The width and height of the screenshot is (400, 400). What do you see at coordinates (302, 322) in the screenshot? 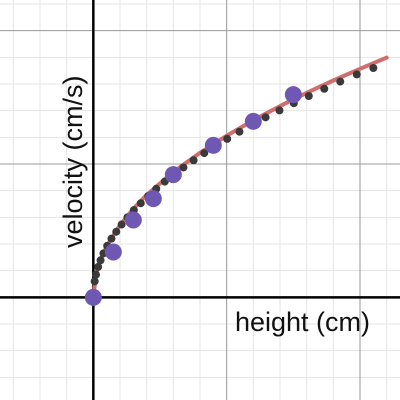
I see `x-axis-label: height (cm)` at bounding box center [302, 322].